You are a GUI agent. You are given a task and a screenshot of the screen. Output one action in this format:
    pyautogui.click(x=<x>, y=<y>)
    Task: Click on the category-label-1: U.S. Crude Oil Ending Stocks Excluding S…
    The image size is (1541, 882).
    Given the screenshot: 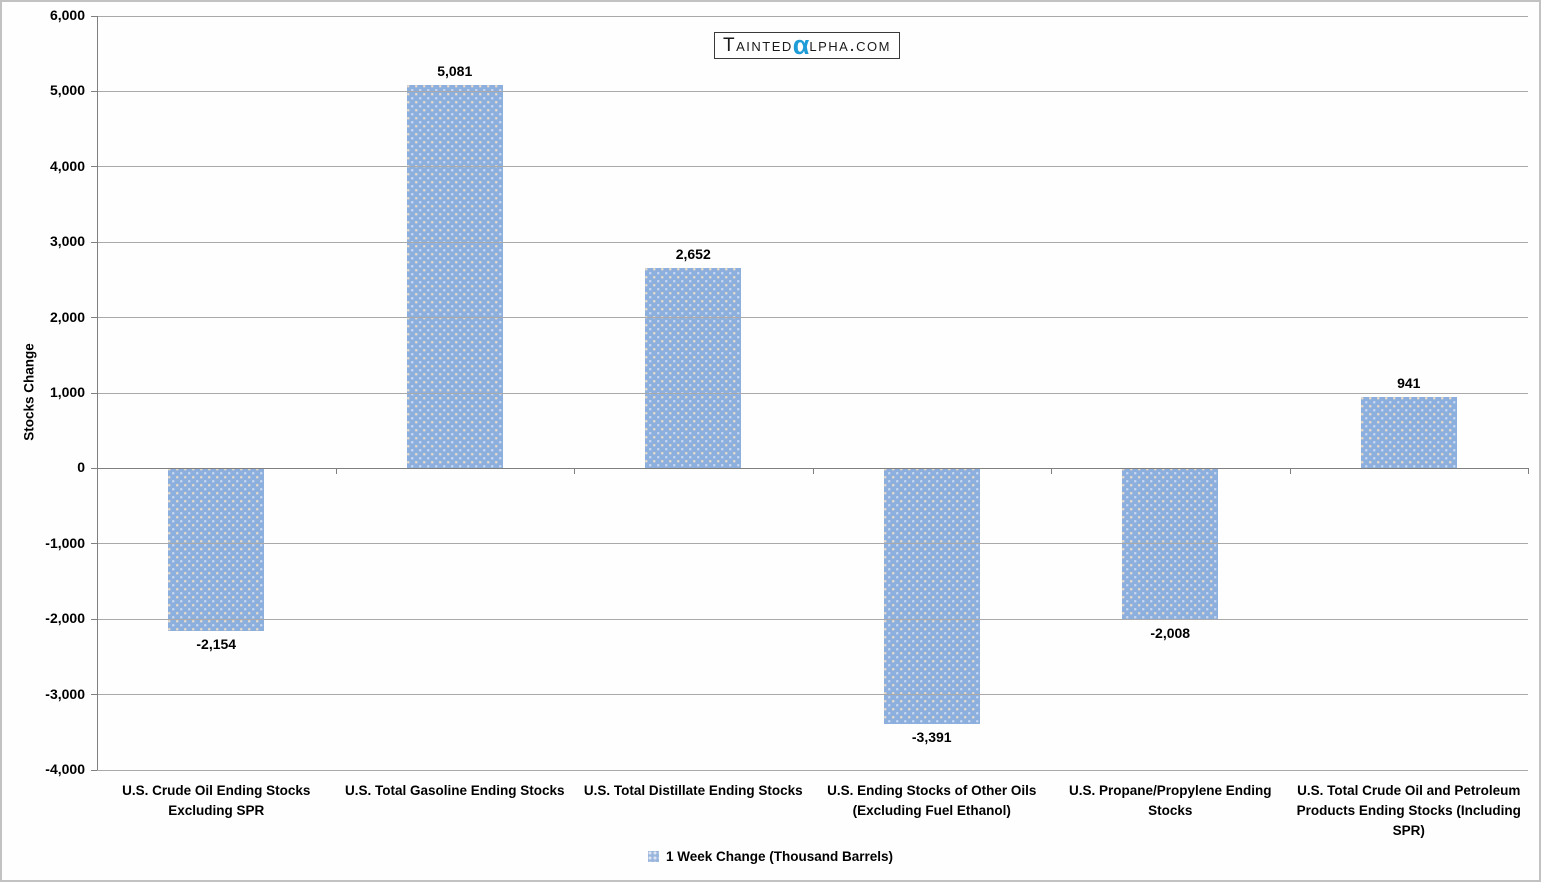 What is the action you would take?
    pyautogui.click(x=216, y=800)
    